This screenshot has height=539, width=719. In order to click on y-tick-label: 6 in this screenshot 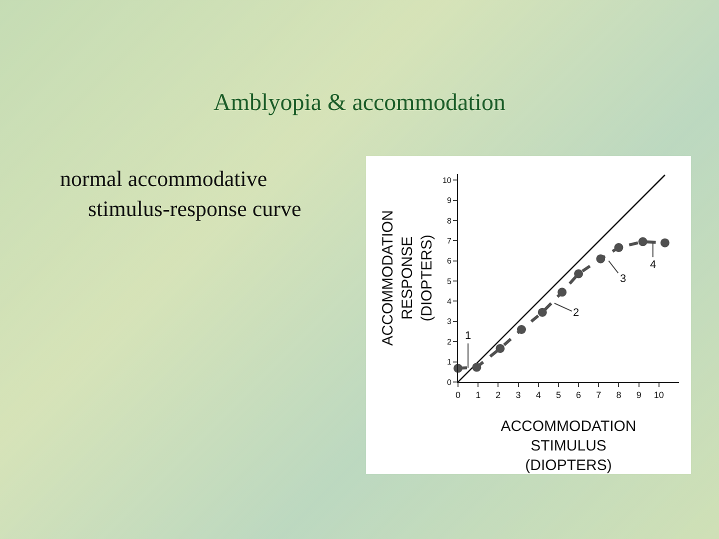, I will do `click(449, 261)`.